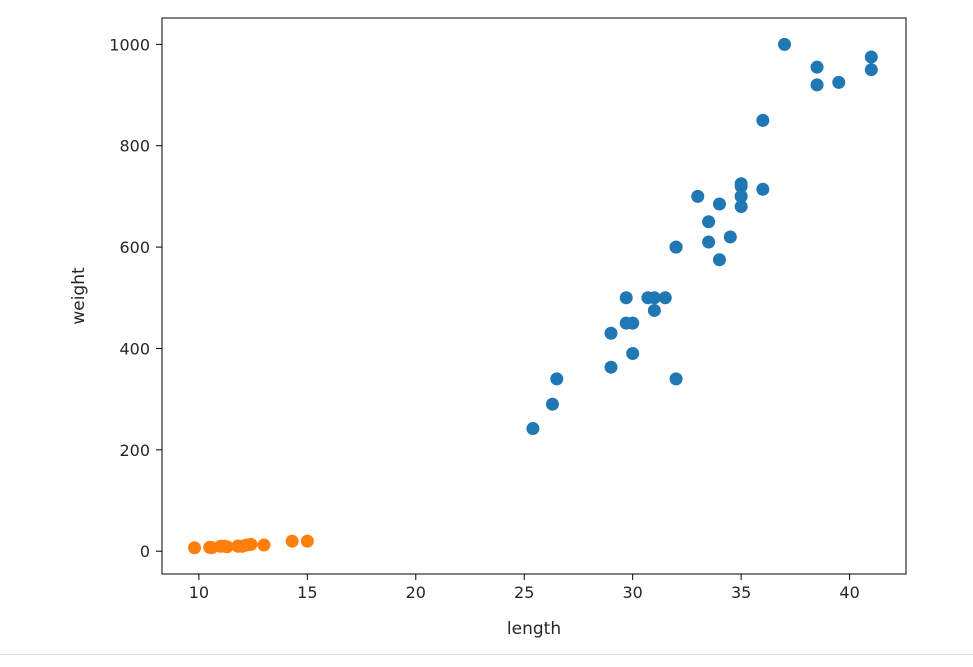 The image size is (973, 667). Describe the element at coordinates (79, 296) in the screenshot. I see `y-axis-label: weight` at that location.